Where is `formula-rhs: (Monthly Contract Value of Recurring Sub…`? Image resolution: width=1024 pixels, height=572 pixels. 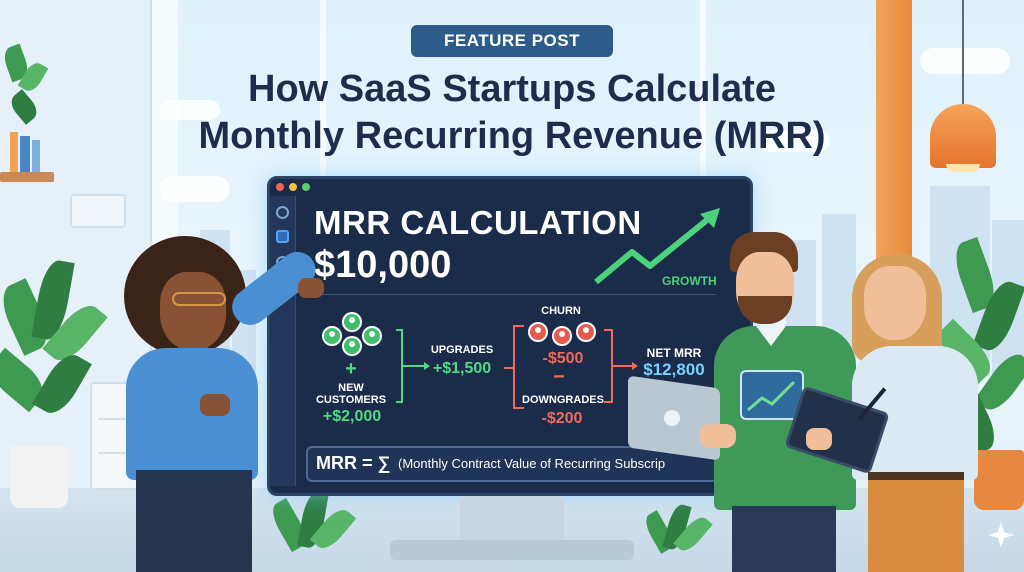 formula-rhs: (Monthly Contract Value of Recurring Sub… is located at coordinates (532, 463).